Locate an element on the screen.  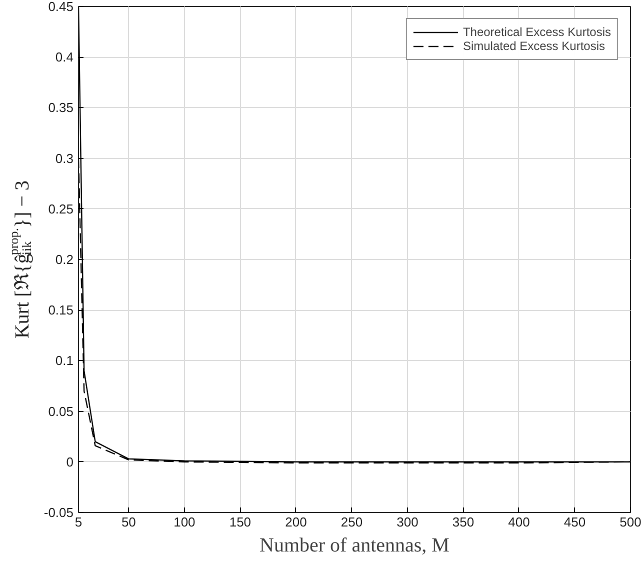
x-tick-label: 400 is located at coordinates (519, 522).